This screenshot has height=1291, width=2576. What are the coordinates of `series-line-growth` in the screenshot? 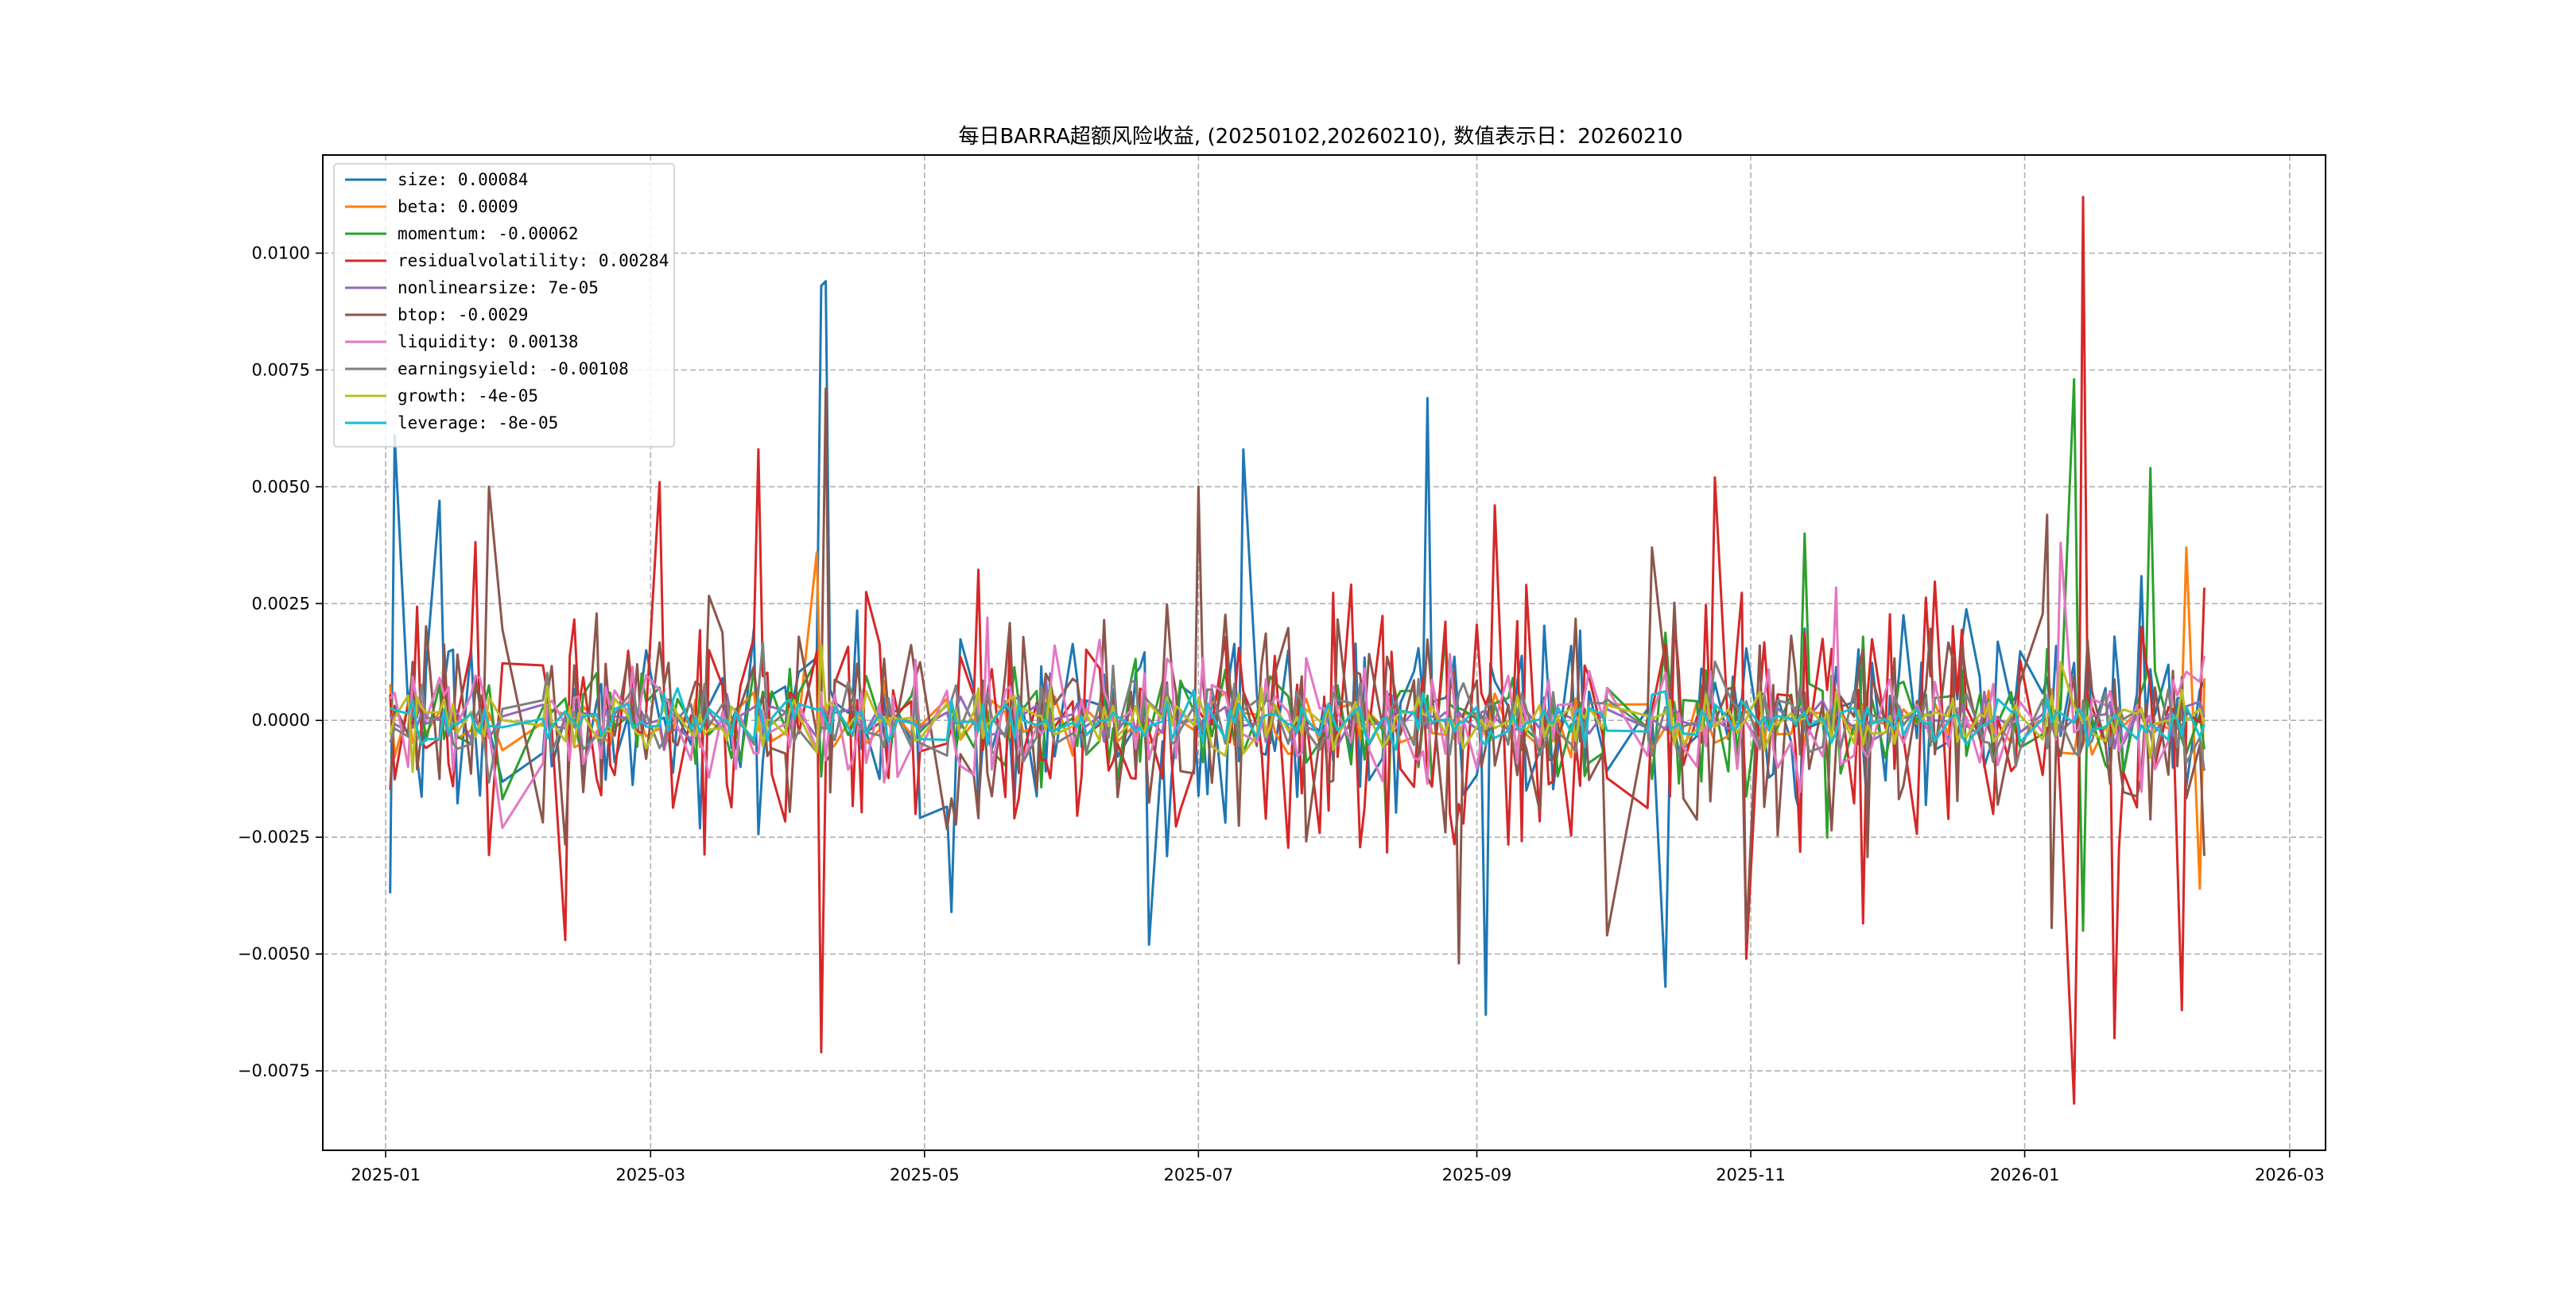 It's located at (1297, 709).